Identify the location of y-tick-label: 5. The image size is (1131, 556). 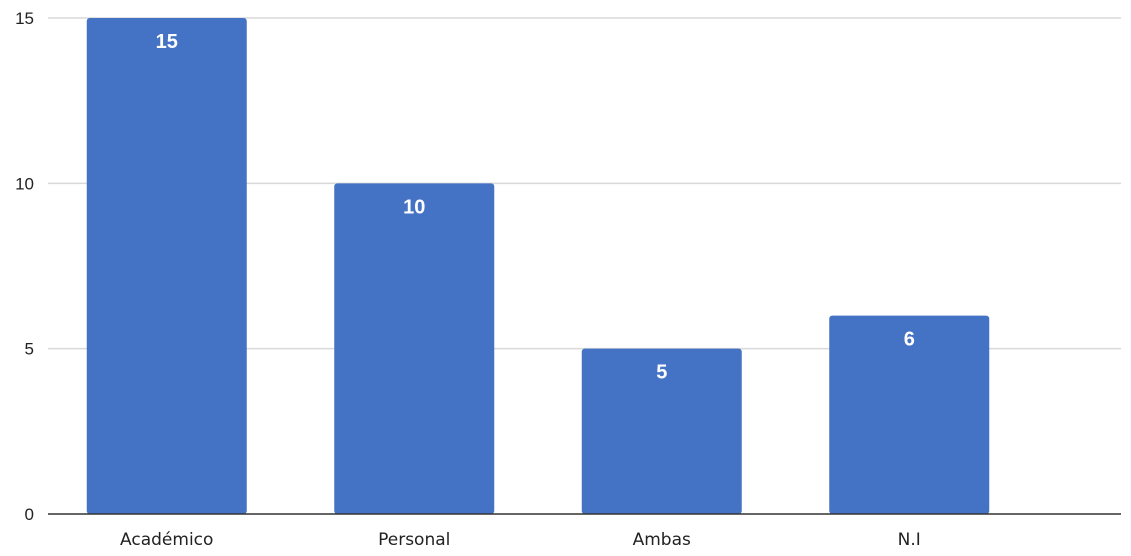
(29, 349).